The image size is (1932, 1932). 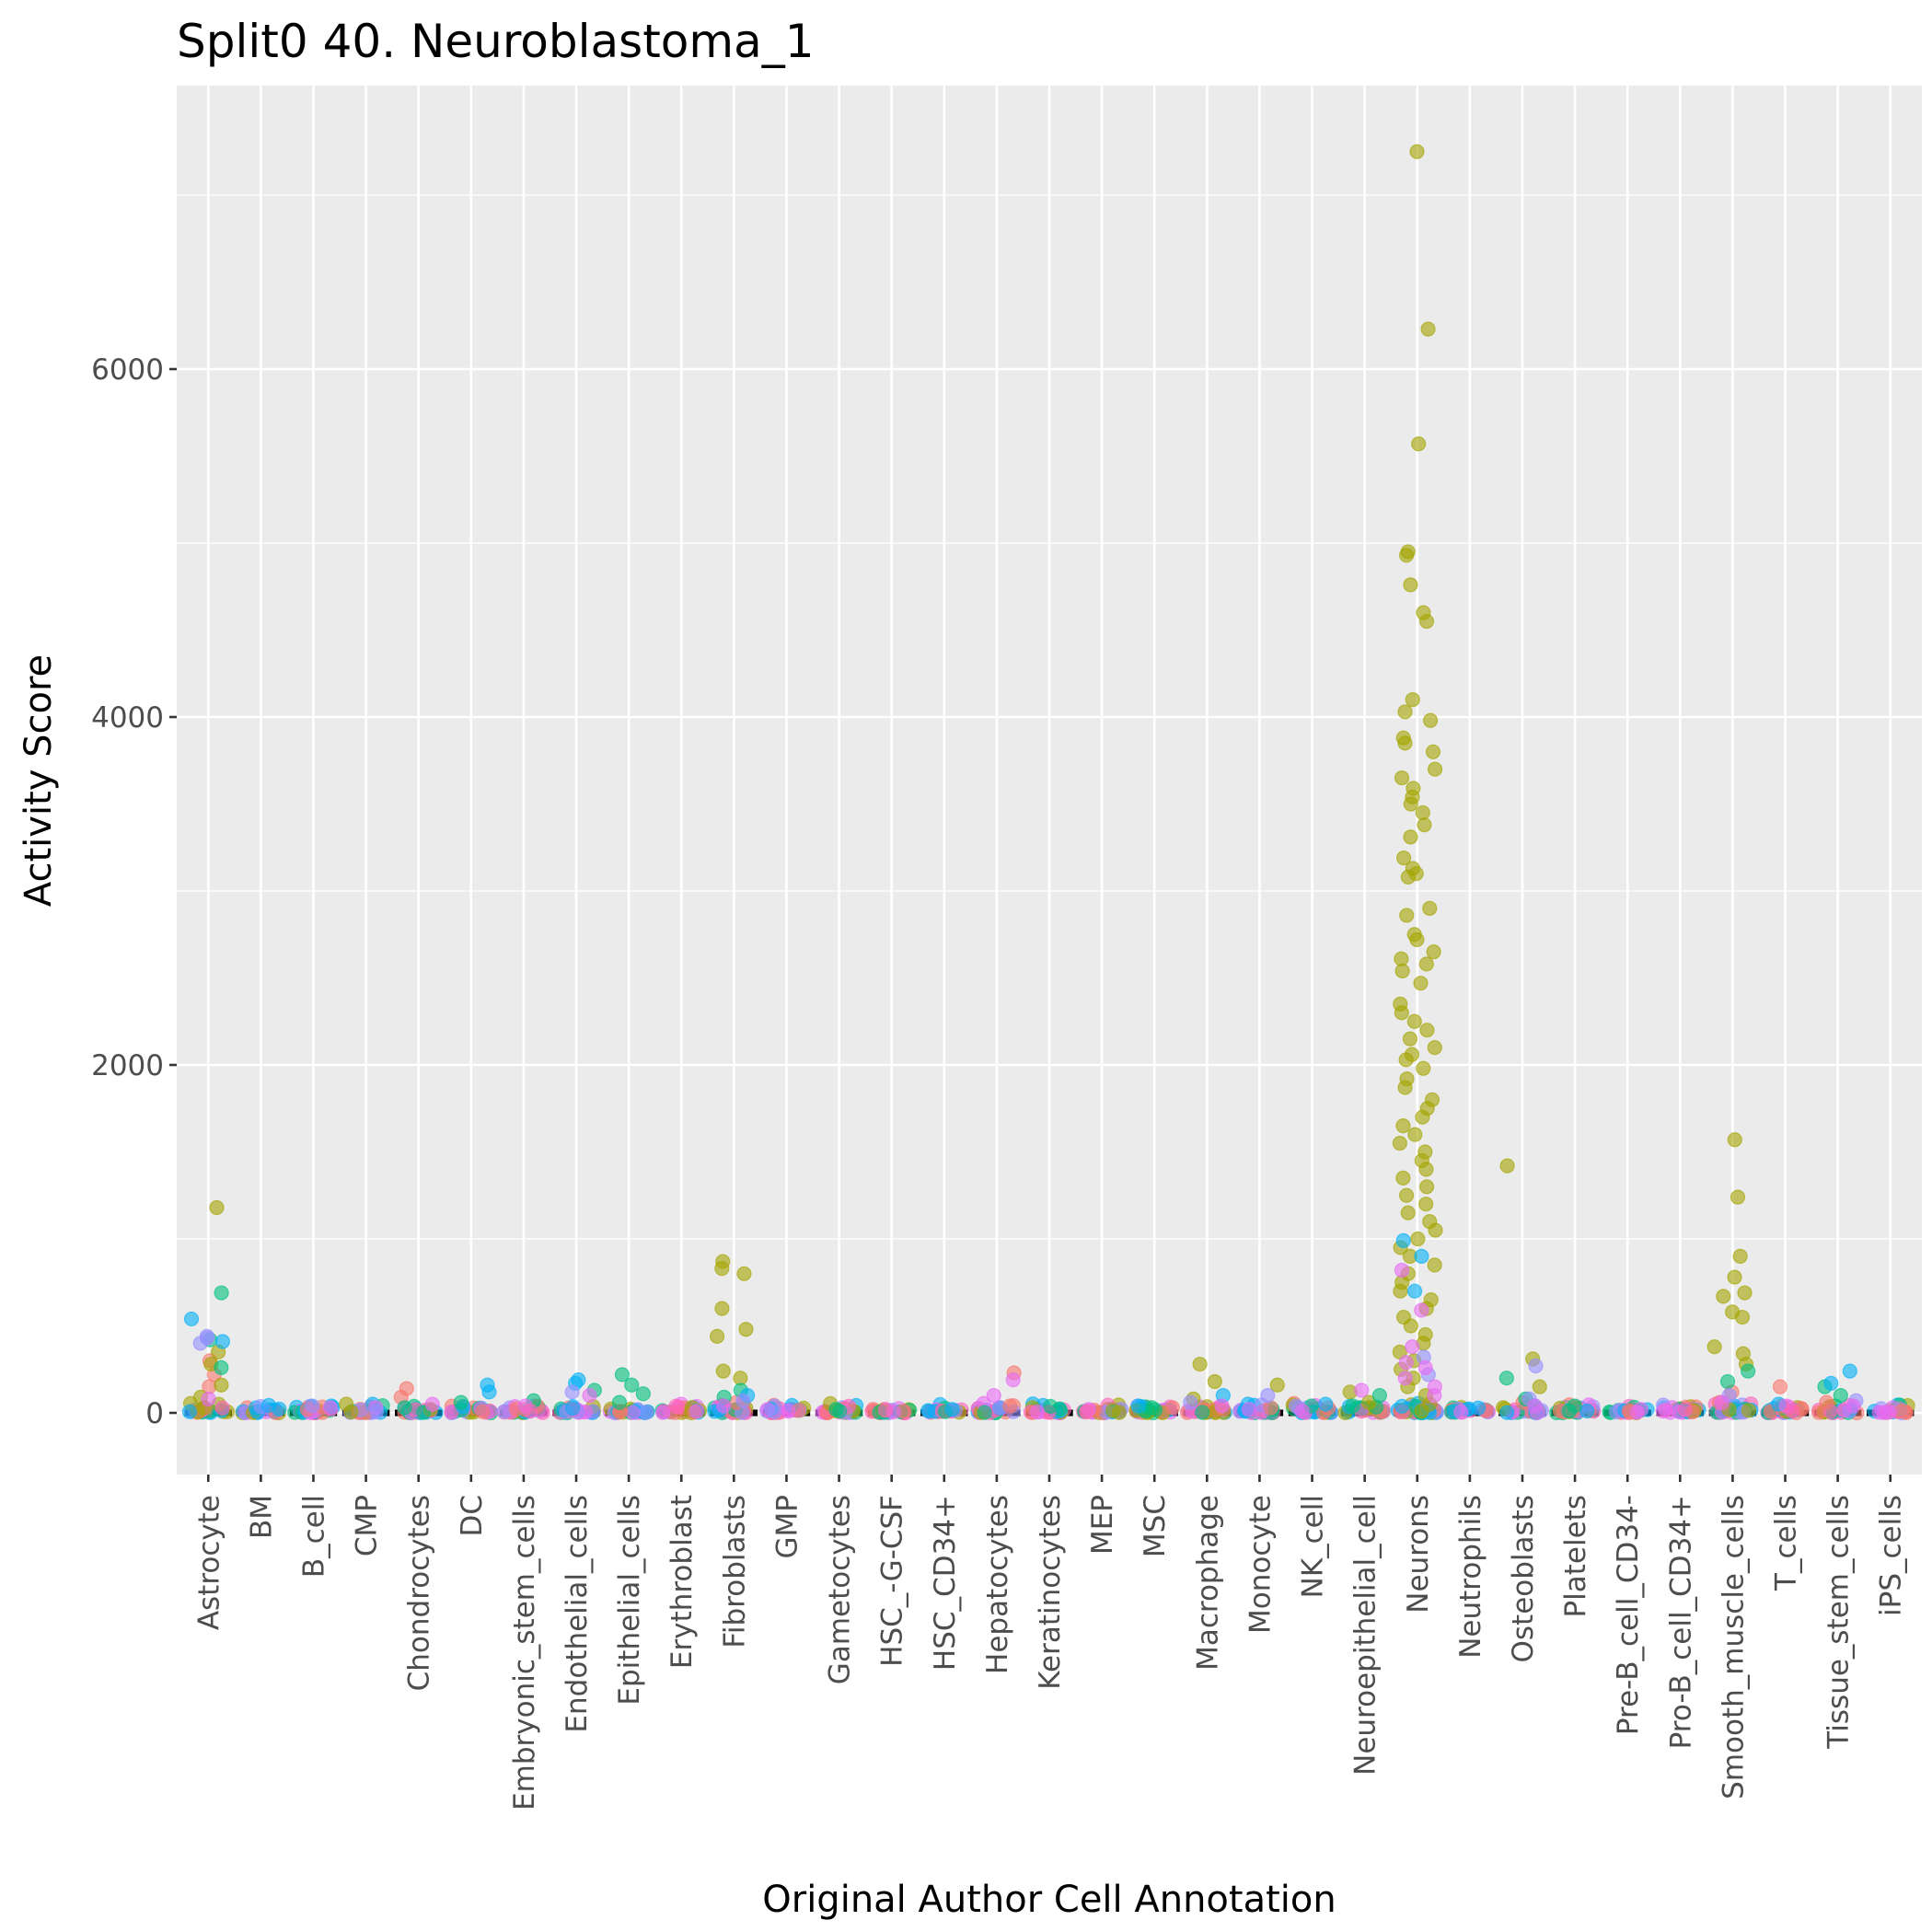 What do you see at coordinates (1575, 1557) in the screenshot?
I see `x-tick-label: Platelets` at bounding box center [1575, 1557].